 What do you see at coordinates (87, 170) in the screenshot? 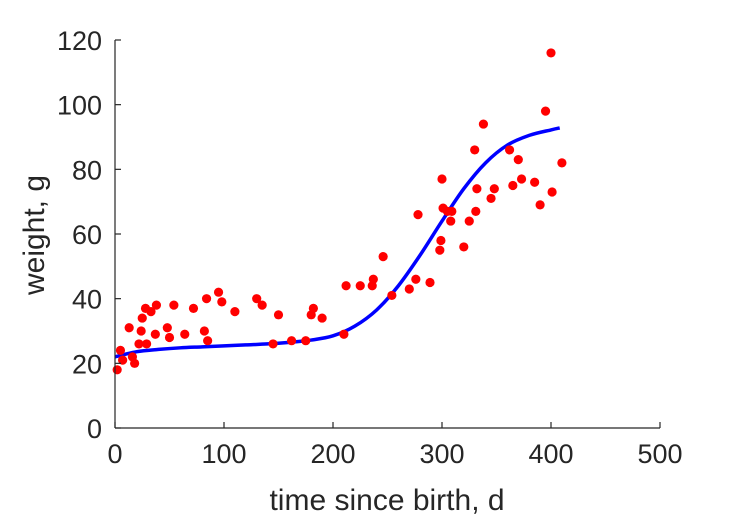
I see `y-tick-label: 80` at bounding box center [87, 170].